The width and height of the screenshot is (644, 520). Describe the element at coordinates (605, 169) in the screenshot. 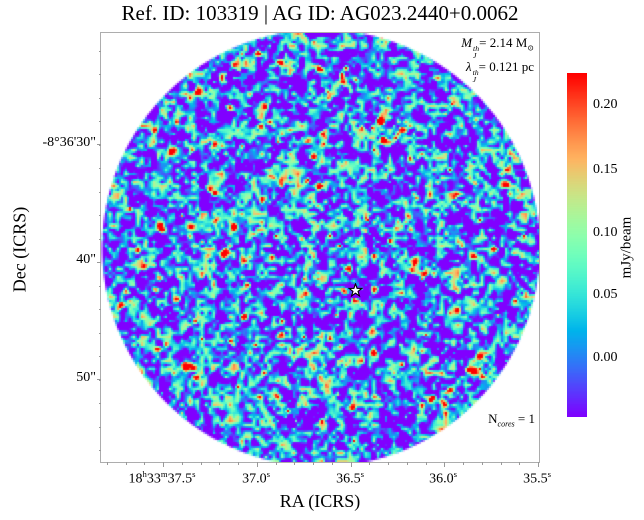

I see `colorbar-tick-label: 0.15` at that location.